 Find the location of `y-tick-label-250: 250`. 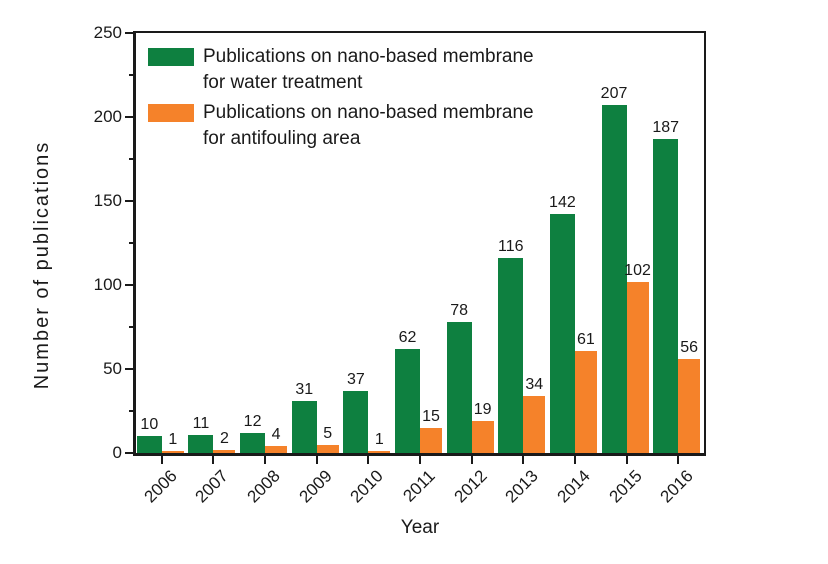

y-tick-label-250: 250 is located at coordinates (107, 32).